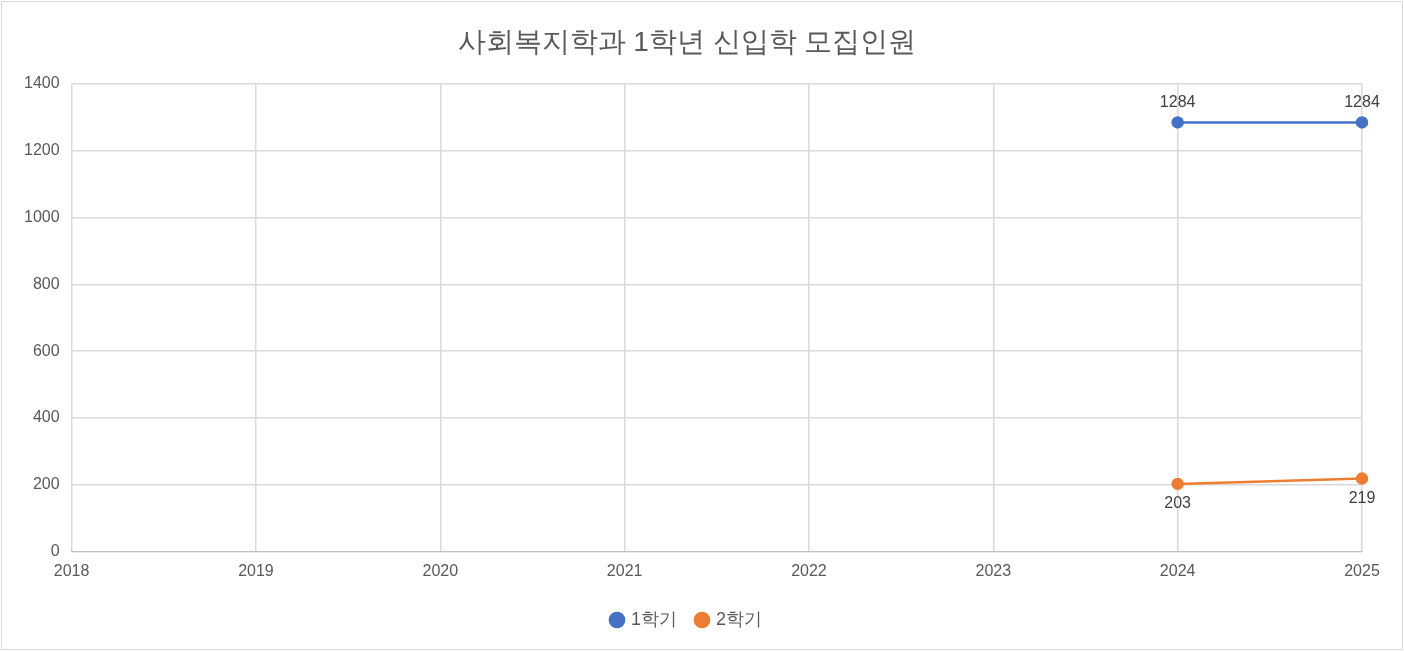 The height and width of the screenshot is (651, 1404). Describe the element at coordinates (739, 618) in the screenshot. I see `legend-label: 2학기` at that location.